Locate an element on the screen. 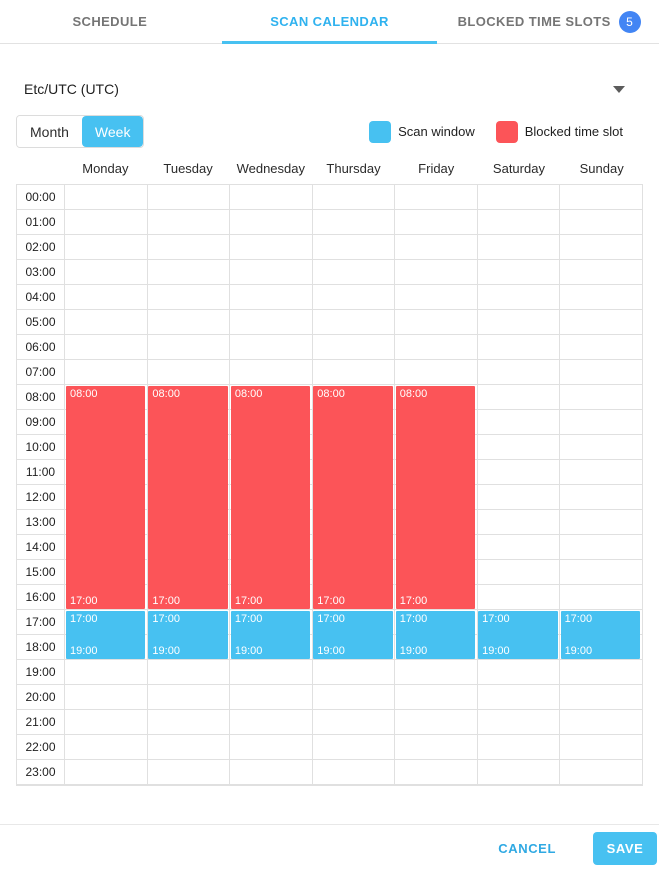  save-button: SAVE is located at coordinates (625, 848).